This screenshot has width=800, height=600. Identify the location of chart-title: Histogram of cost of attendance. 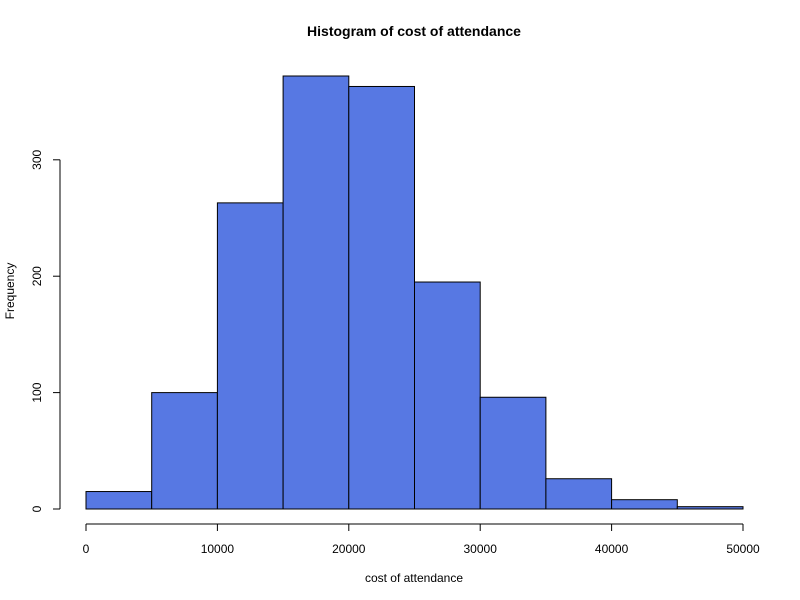
(414, 31).